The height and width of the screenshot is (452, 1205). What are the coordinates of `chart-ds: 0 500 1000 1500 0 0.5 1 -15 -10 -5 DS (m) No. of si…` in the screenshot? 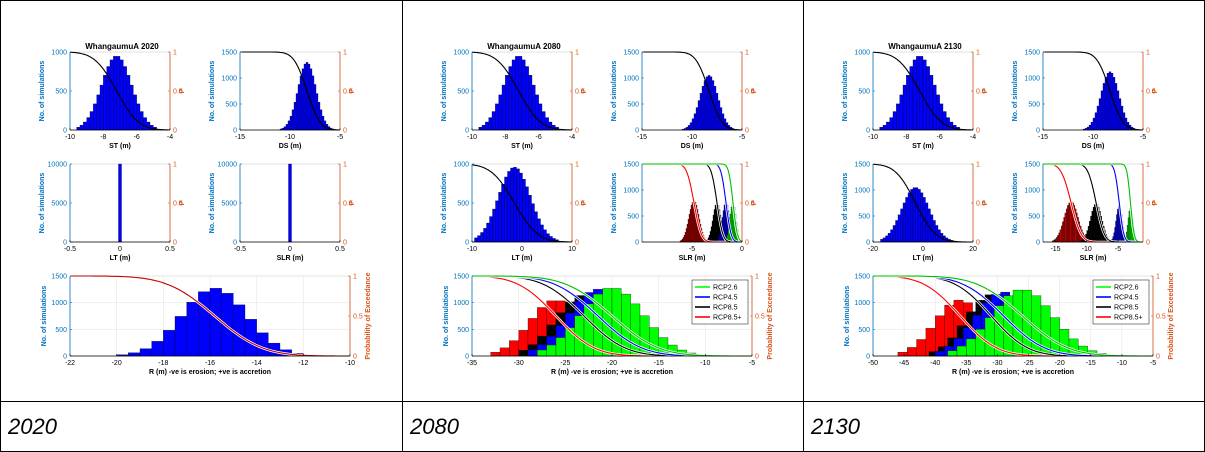 It's located at (282, 100).